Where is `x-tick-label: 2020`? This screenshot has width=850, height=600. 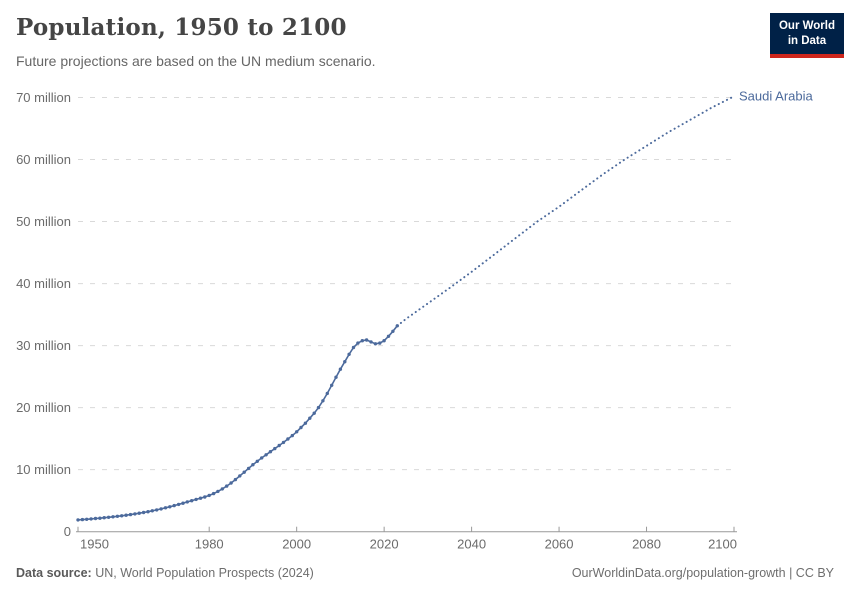 x-tick-label: 2020 is located at coordinates (384, 544).